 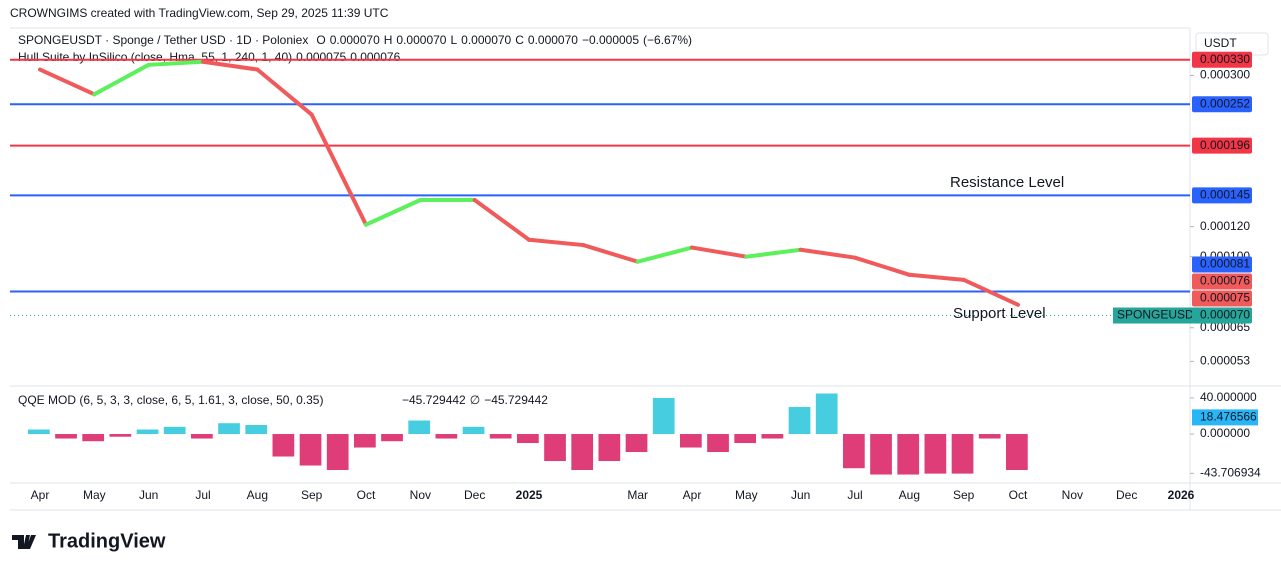 What do you see at coordinates (94, 495) in the screenshot?
I see `x-tick-label: May` at bounding box center [94, 495].